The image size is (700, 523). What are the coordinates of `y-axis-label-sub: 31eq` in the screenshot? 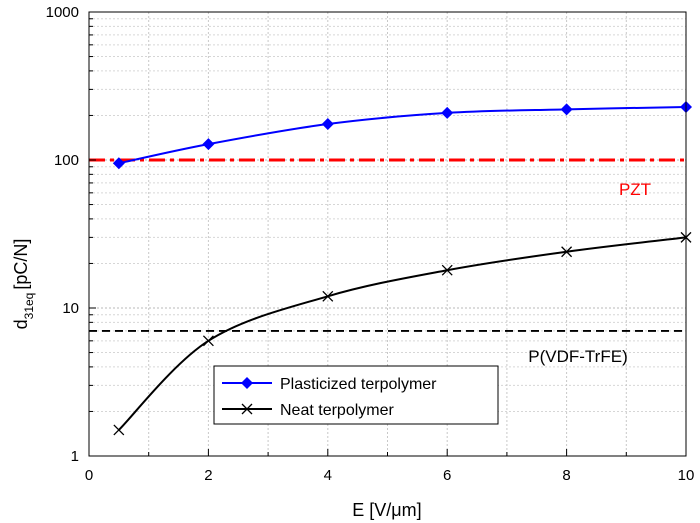 It's located at (29, 306).